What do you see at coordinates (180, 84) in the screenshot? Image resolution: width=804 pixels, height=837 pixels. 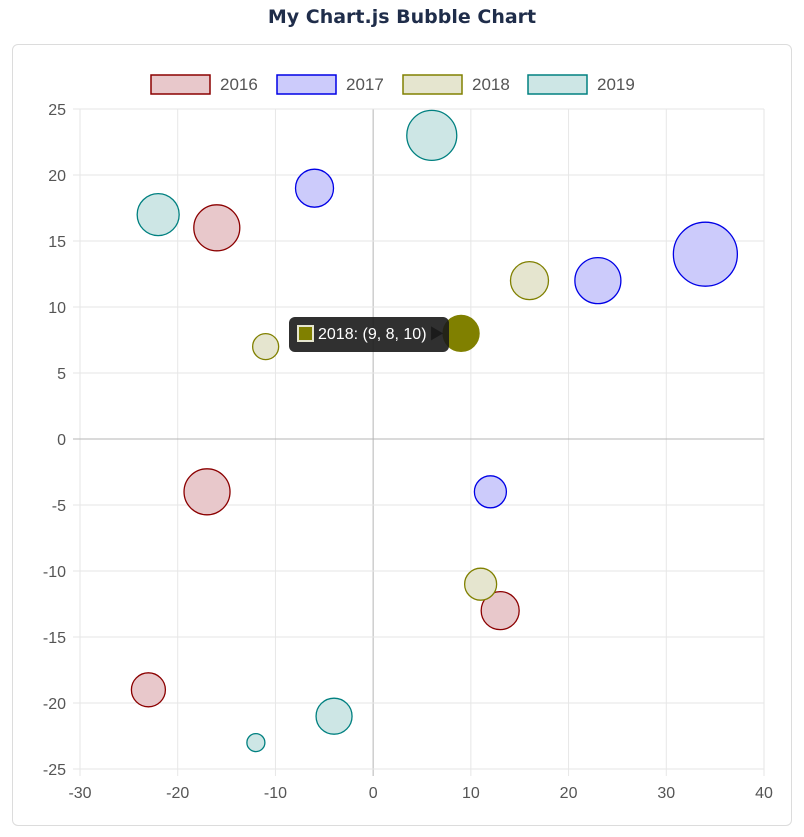 I see `legend-swatch-2016` at bounding box center [180, 84].